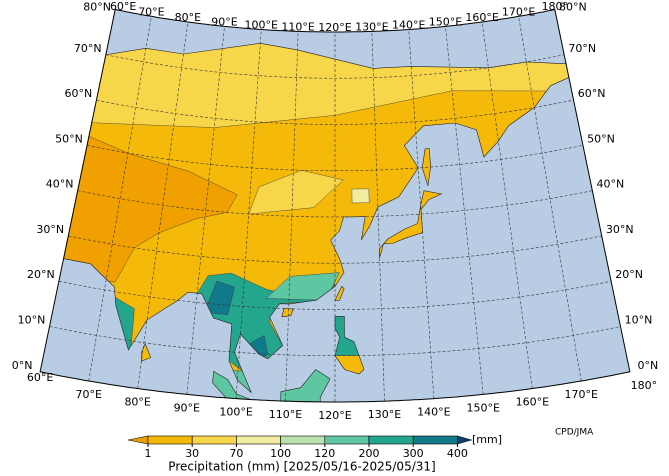 Image resolution: width=669 pixels, height=476 pixels. Describe the element at coordinates (457, 453) in the screenshot. I see `colorbar-tick-label: 400` at that location.